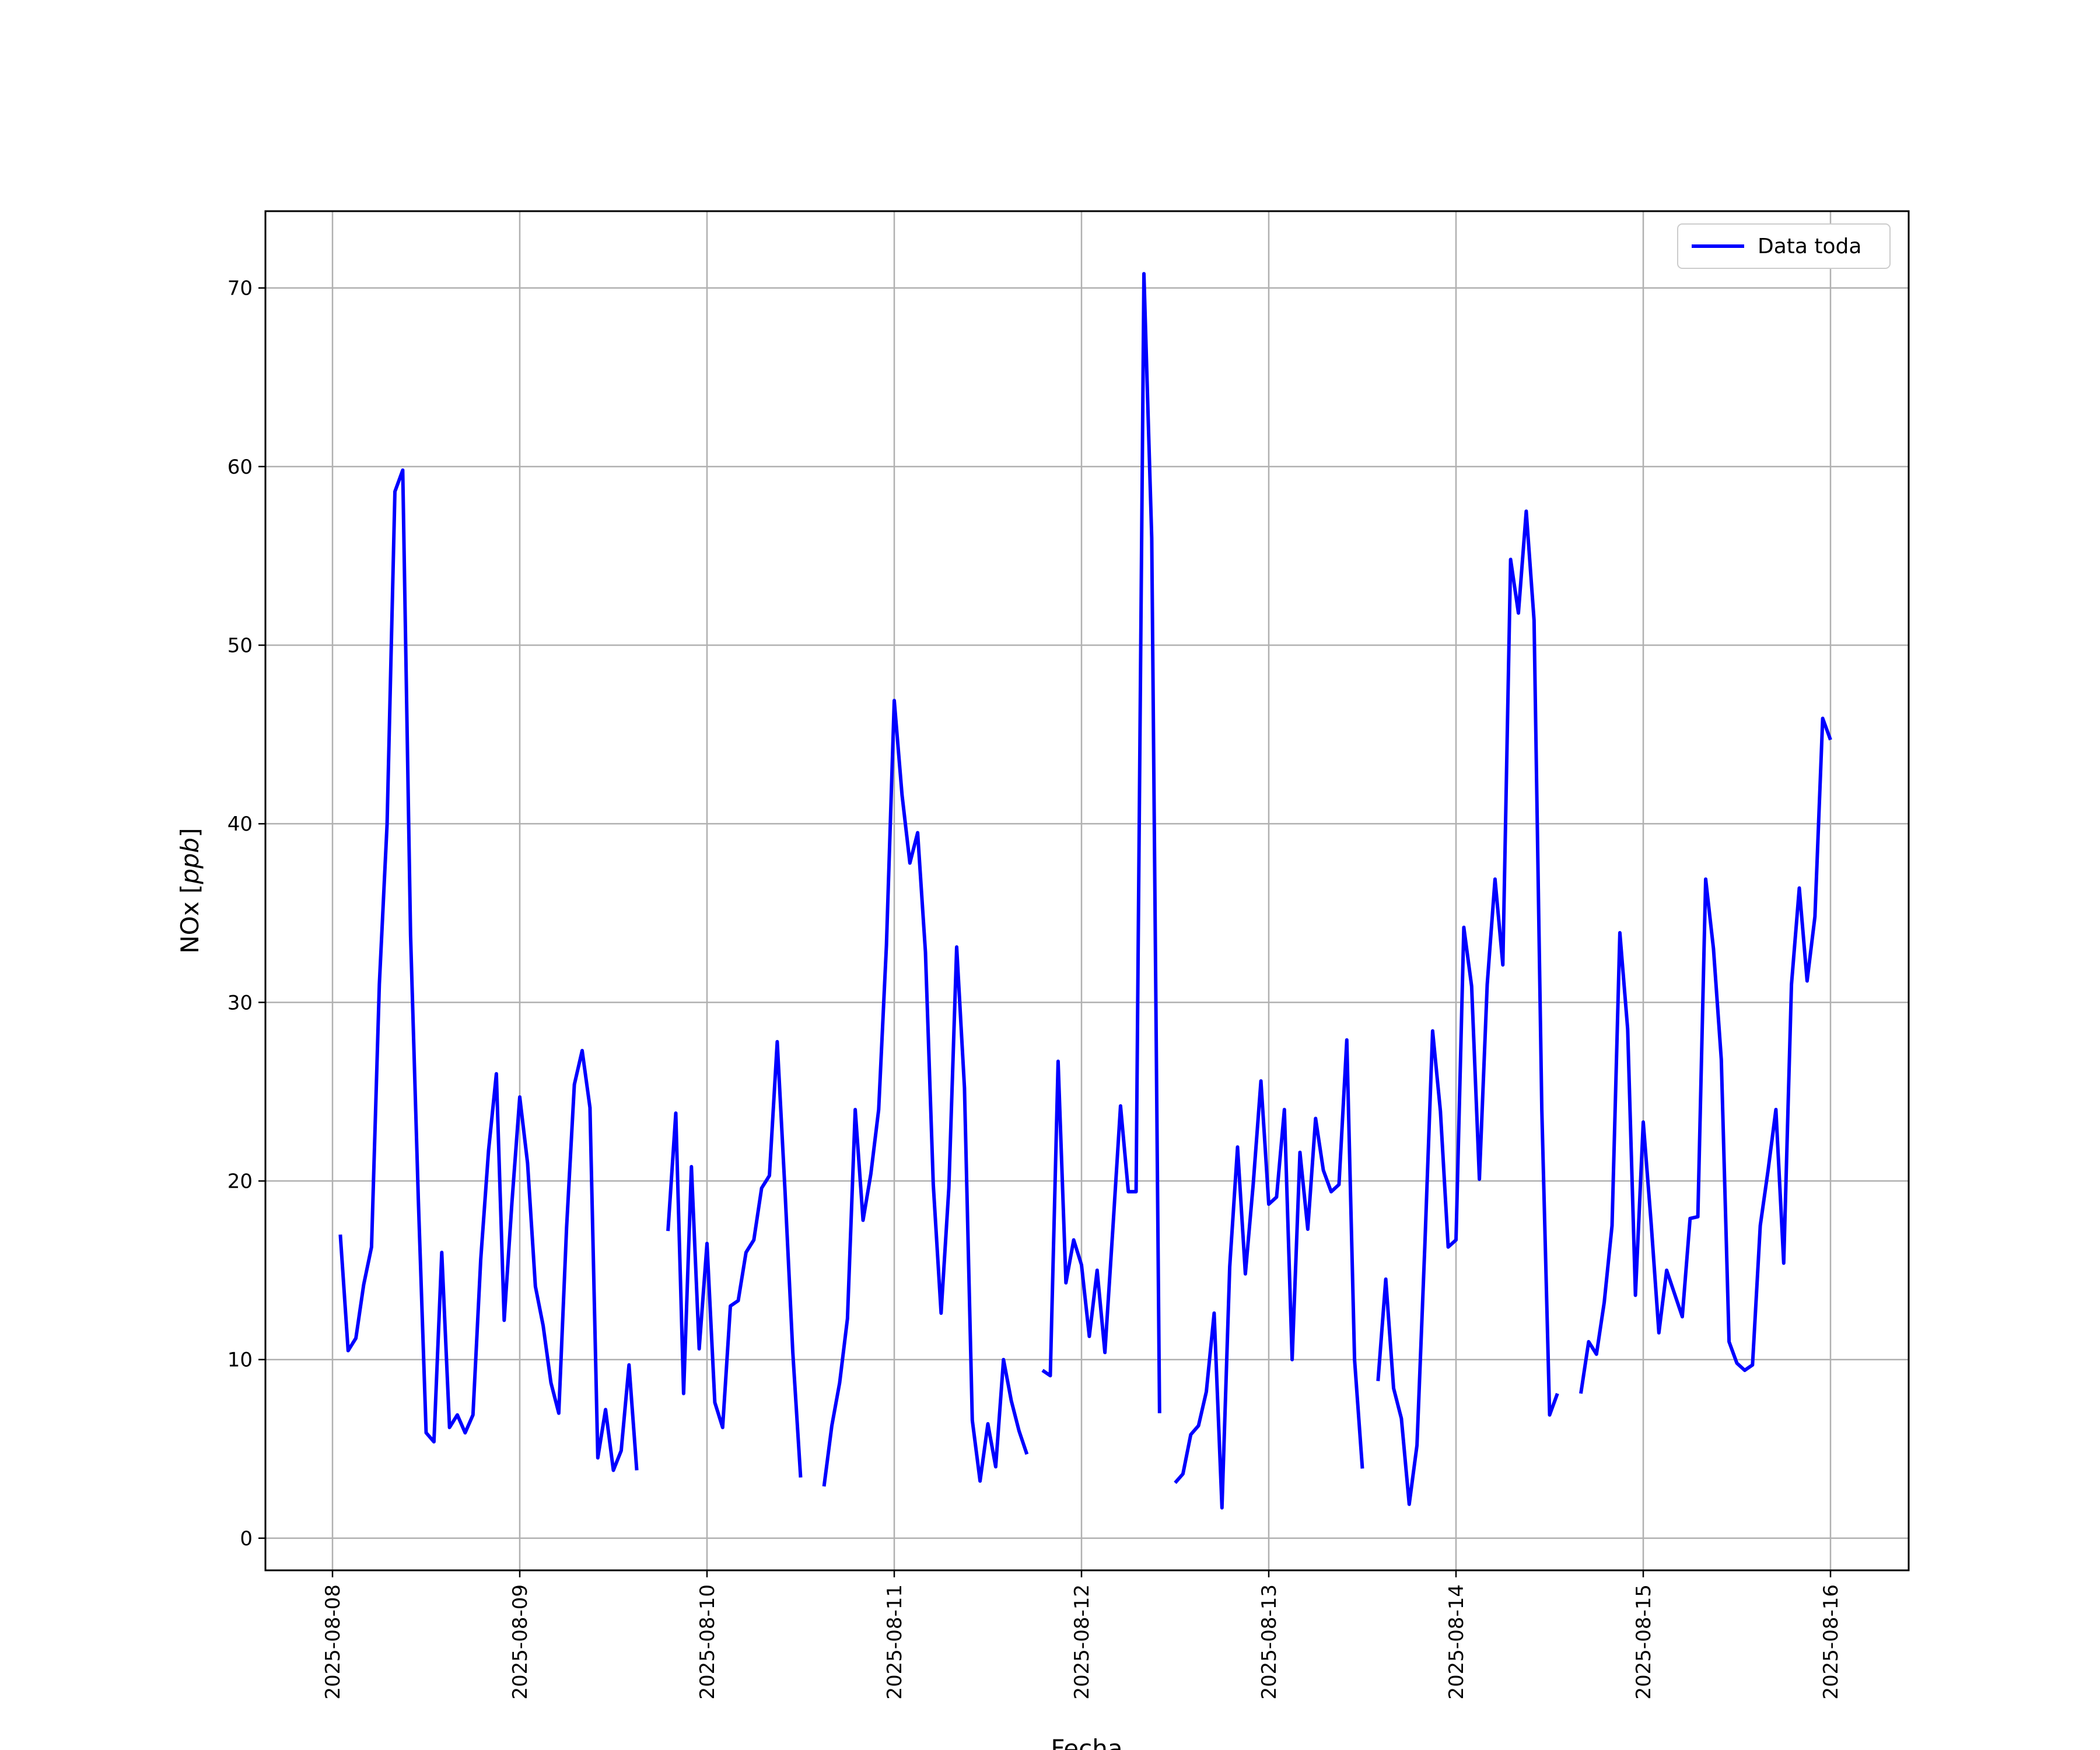 The image size is (2100, 1750). I want to click on legend-box, so click(1784, 246).